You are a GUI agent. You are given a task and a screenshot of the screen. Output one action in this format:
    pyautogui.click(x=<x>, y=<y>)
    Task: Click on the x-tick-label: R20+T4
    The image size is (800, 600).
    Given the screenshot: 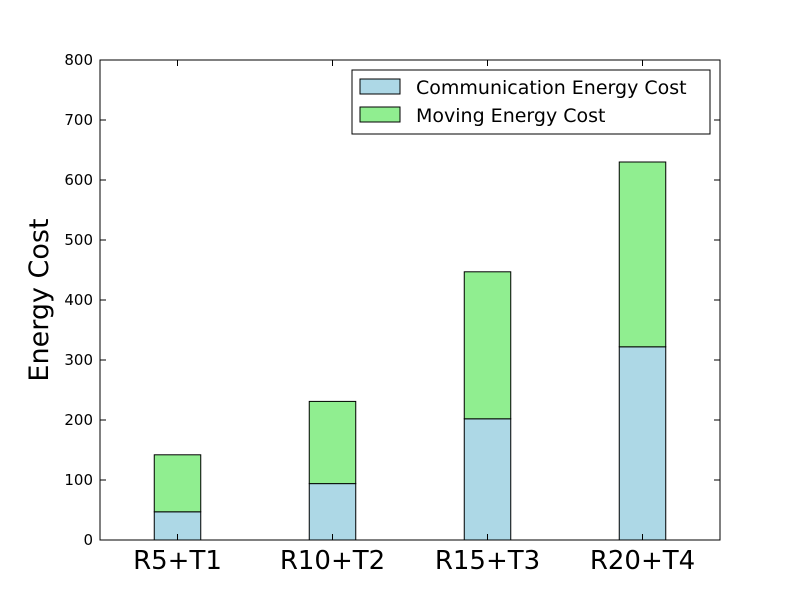 What is the action you would take?
    pyautogui.click(x=642, y=561)
    